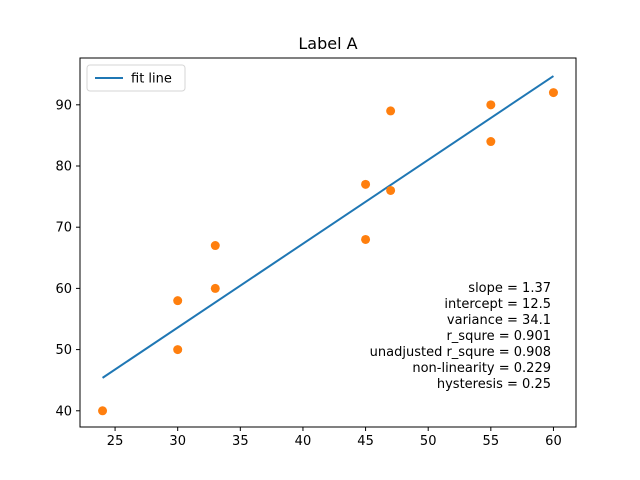 The height and width of the screenshot is (480, 640). Describe the element at coordinates (481, 368) in the screenshot. I see `stat-non-linearity: non-linearity = 0.229` at that location.